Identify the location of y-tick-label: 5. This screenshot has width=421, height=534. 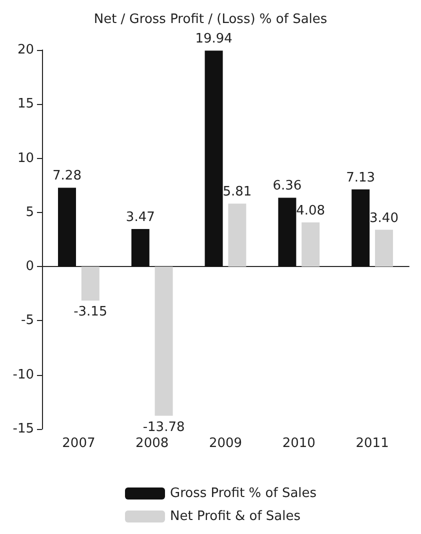
(30, 212).